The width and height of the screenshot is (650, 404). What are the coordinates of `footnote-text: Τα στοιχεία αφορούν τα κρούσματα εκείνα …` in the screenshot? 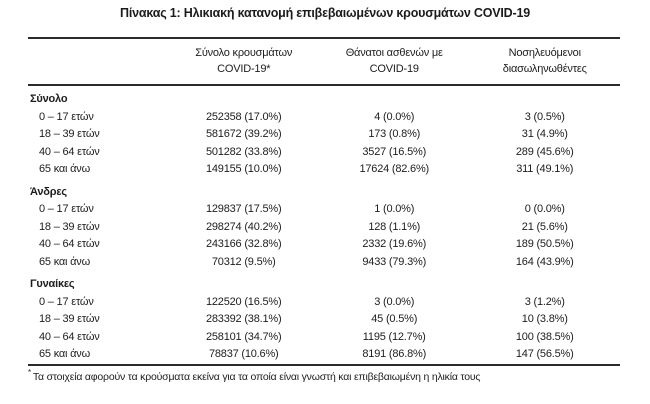 It's located at (256, 376).